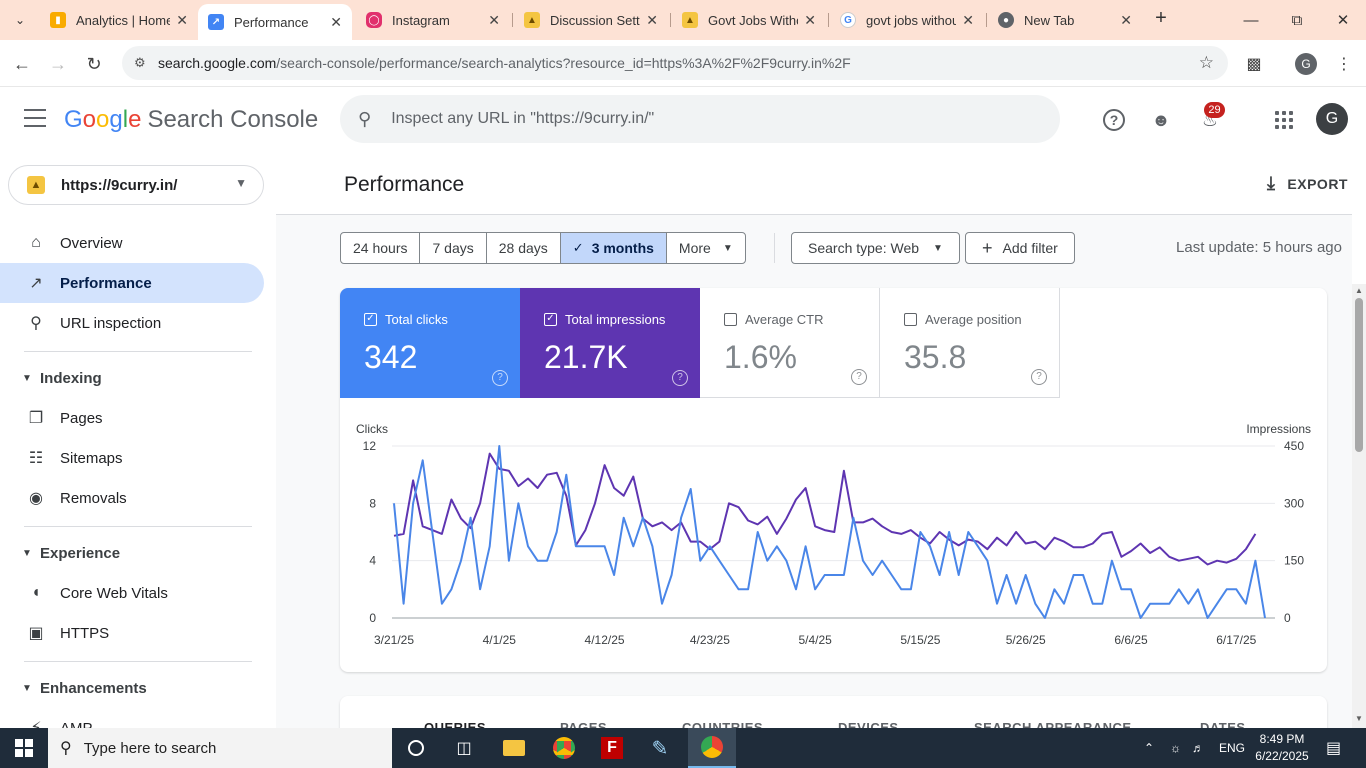 This screenshot has width=1366, height=768. I want to click on hamburger-menu-icon, so click(35, 118).